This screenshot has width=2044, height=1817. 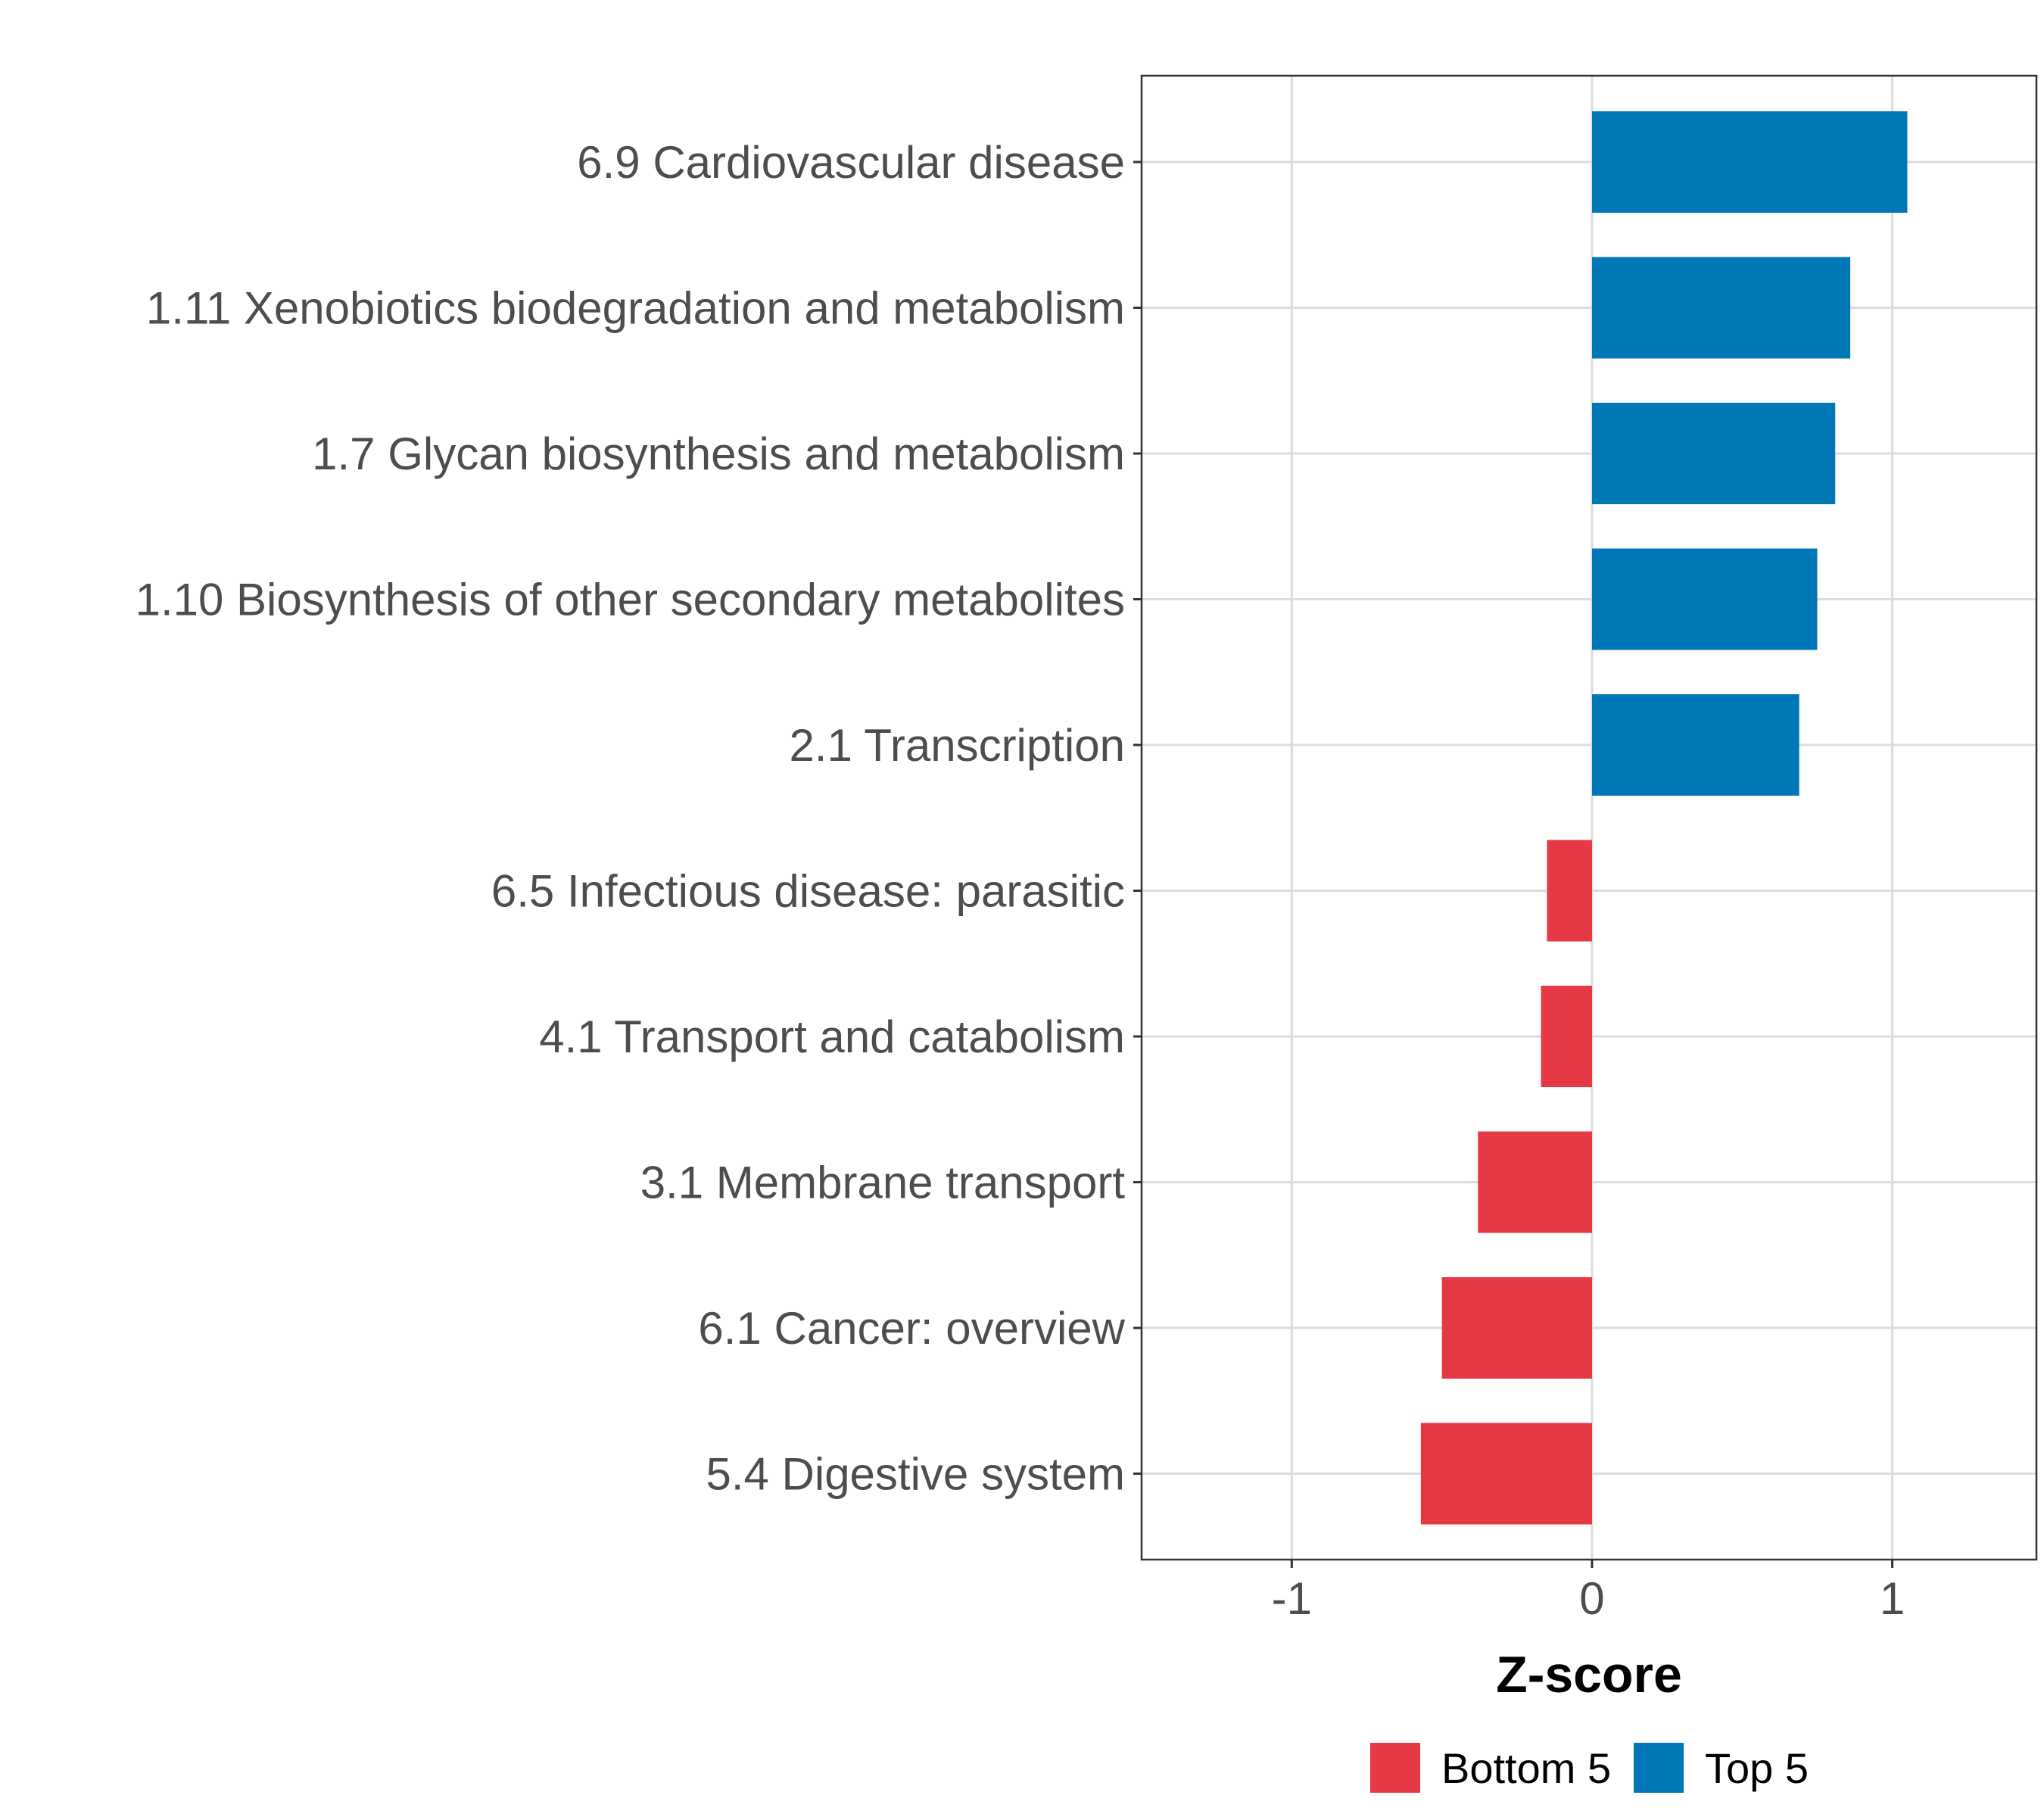 I want to click on y-tick-label: 6.1 Cancer: overview, so click(x=911, y=1328).